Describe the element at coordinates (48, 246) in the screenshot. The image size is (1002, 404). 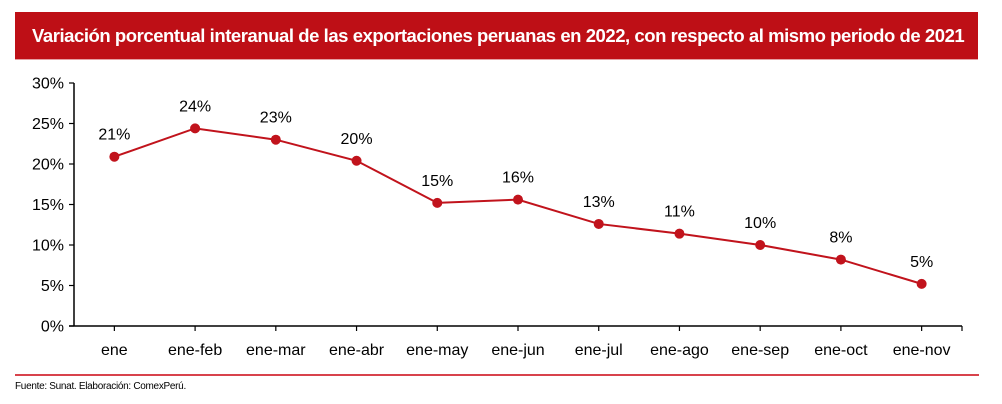
I see `y-tick-label: 10%` at that location.